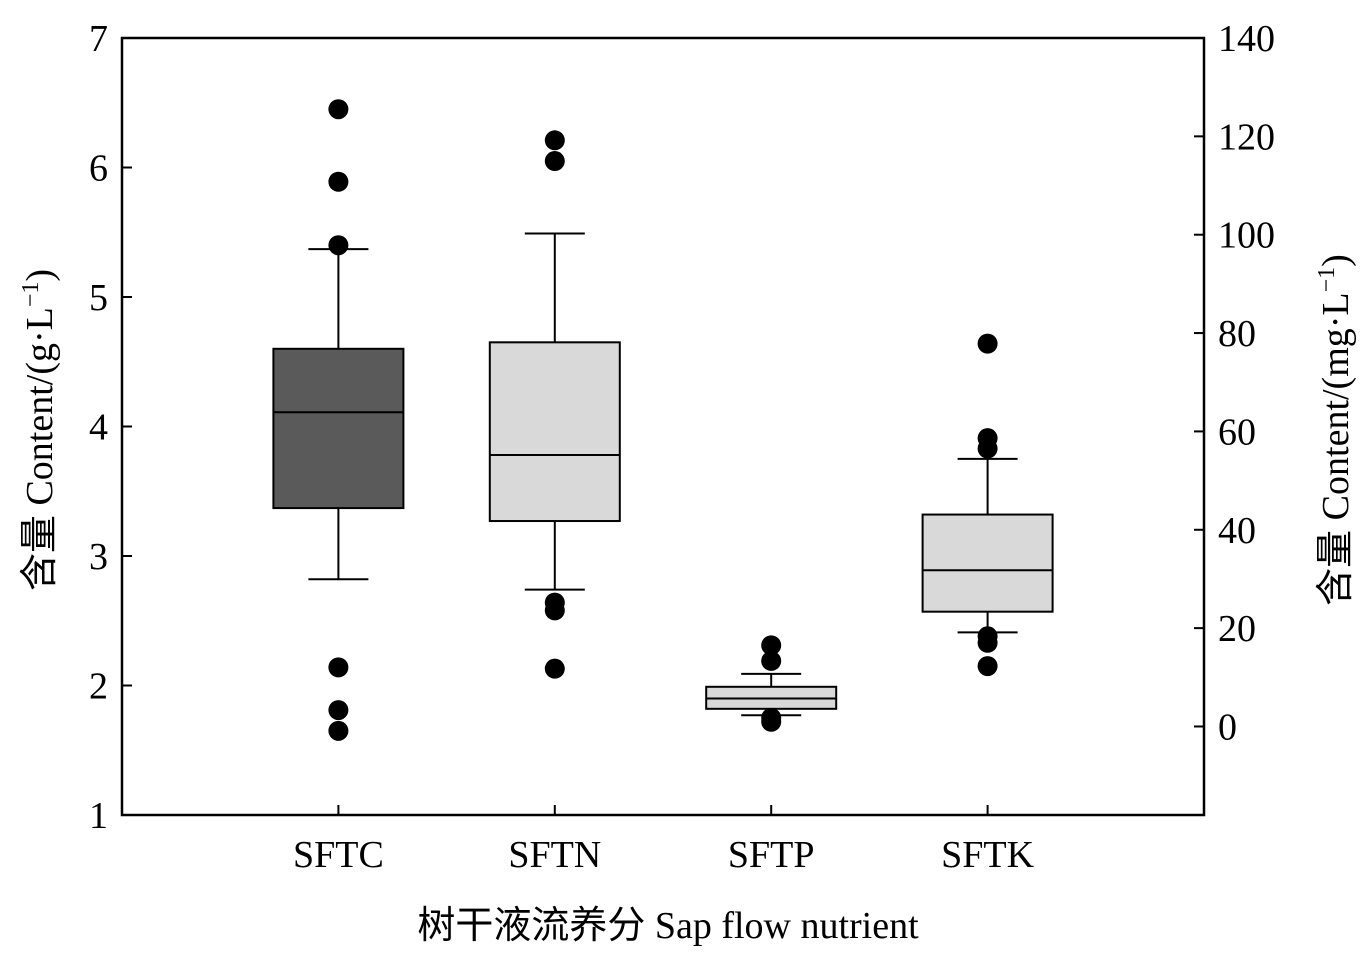 Image resolution: width=1368 pixels, height=974 pixels. Describe the element at coordinates (1246, 39) in the screenshot. I see `right-tick-label: 140` at that location.